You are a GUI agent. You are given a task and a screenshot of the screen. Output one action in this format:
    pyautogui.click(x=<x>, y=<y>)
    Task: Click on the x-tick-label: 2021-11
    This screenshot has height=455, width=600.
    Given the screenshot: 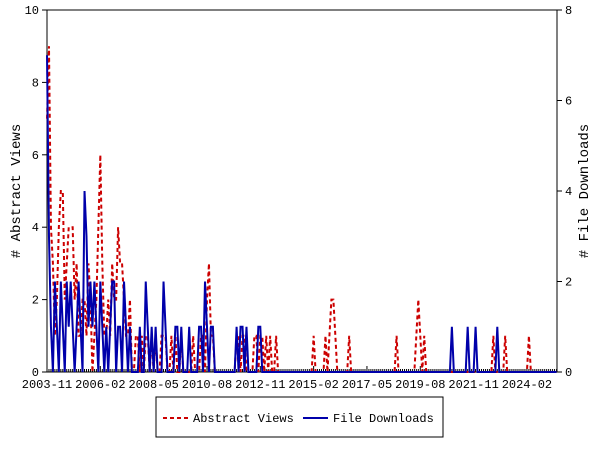 What is the action you would take?
    pyautogui.click(x=473, y=385)
    